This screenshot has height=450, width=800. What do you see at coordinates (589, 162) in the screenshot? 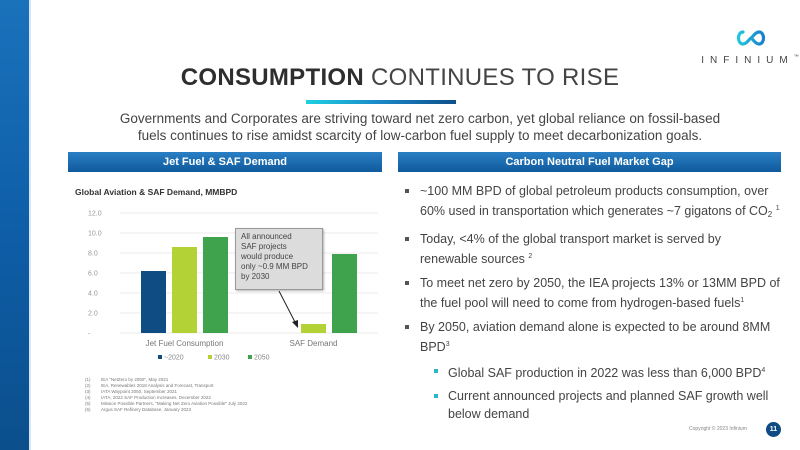
I see `section-header-market-gap: Carbon Neutral Fuel Market Gap` at bounding box center [589, 162].